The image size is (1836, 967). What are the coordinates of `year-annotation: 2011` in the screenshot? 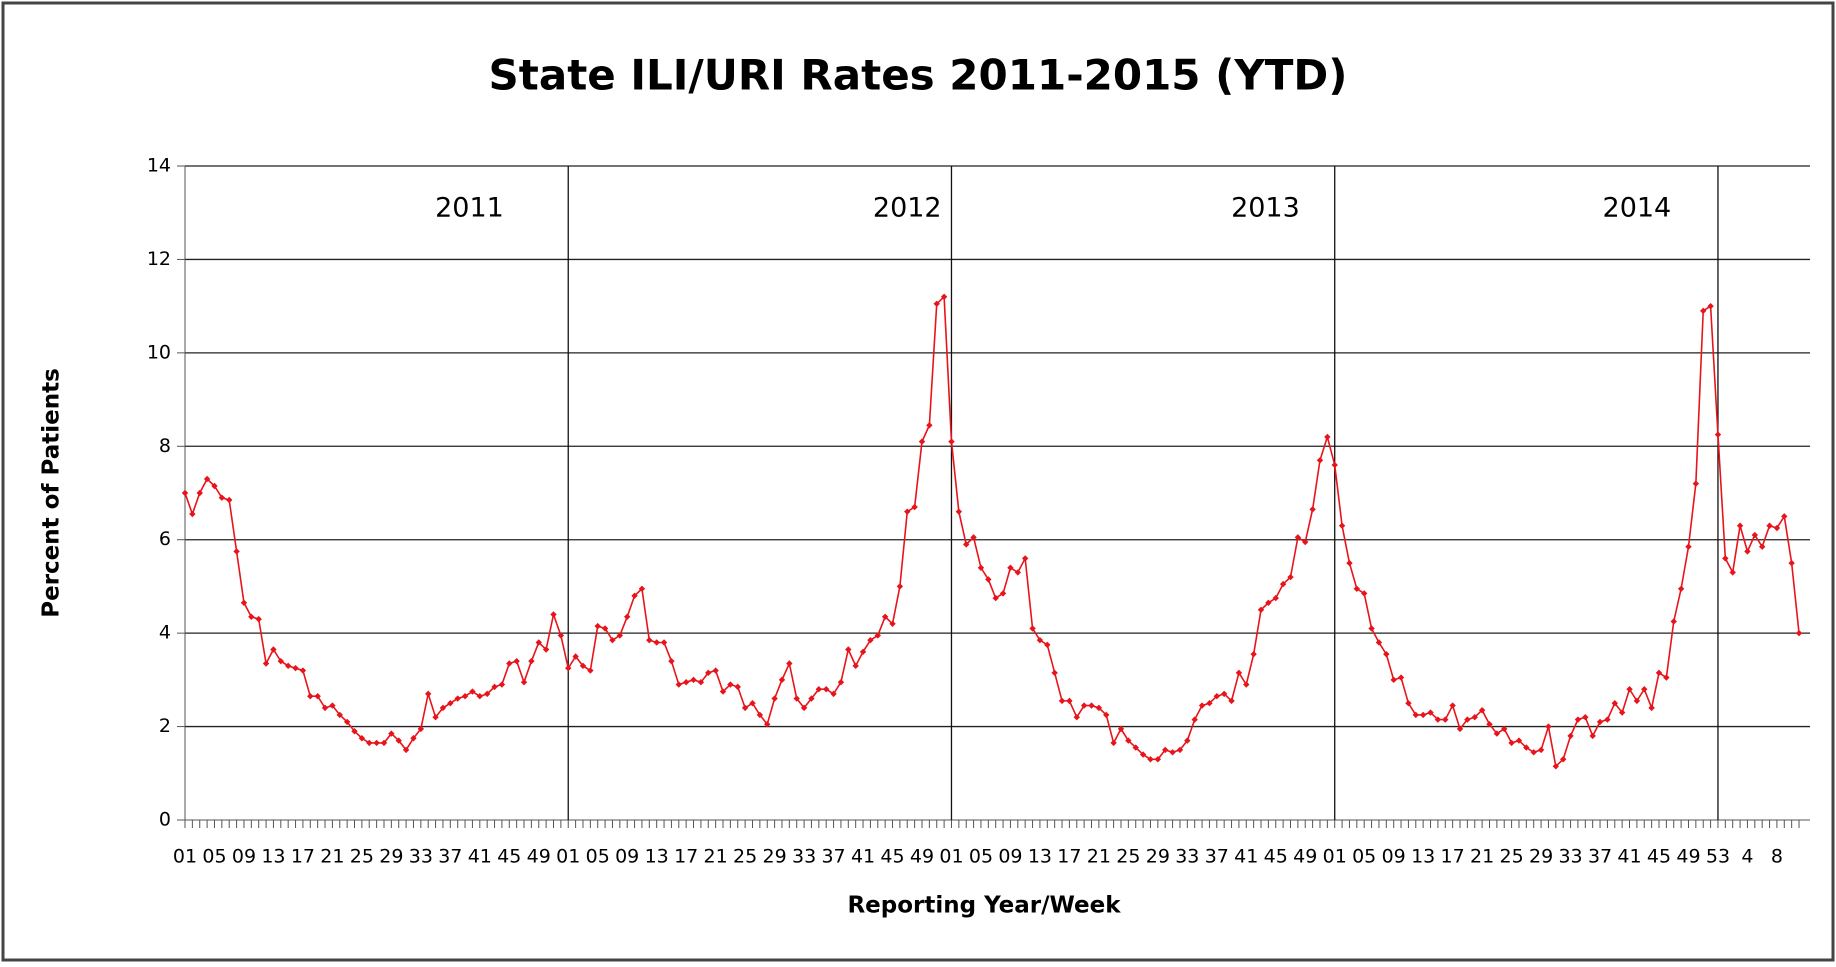 It's located at (469, 208).